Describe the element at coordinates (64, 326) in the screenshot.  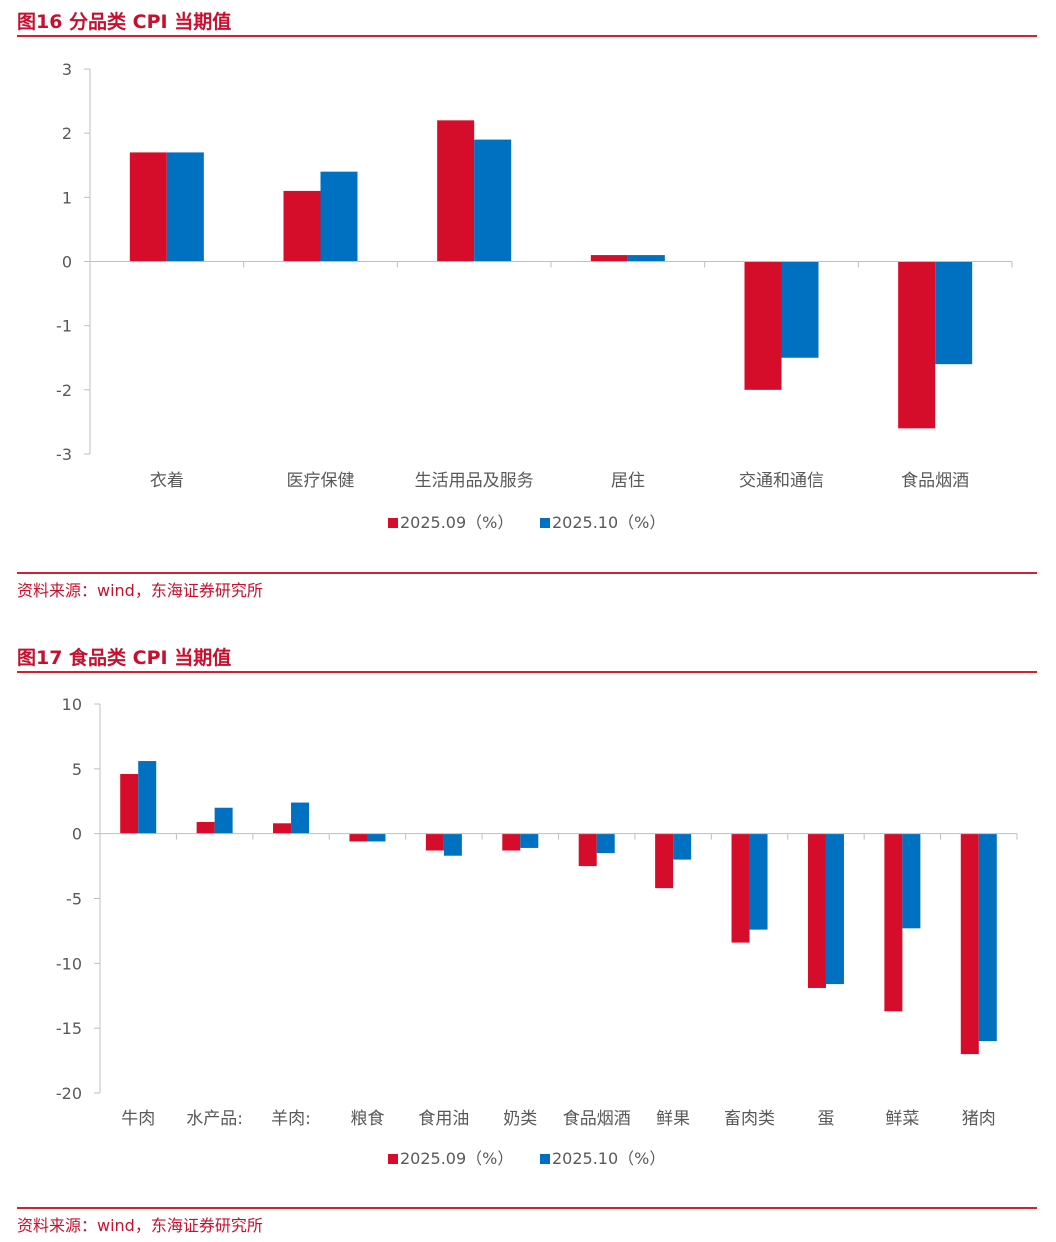
I see `y-tick-label: -1` at that location.